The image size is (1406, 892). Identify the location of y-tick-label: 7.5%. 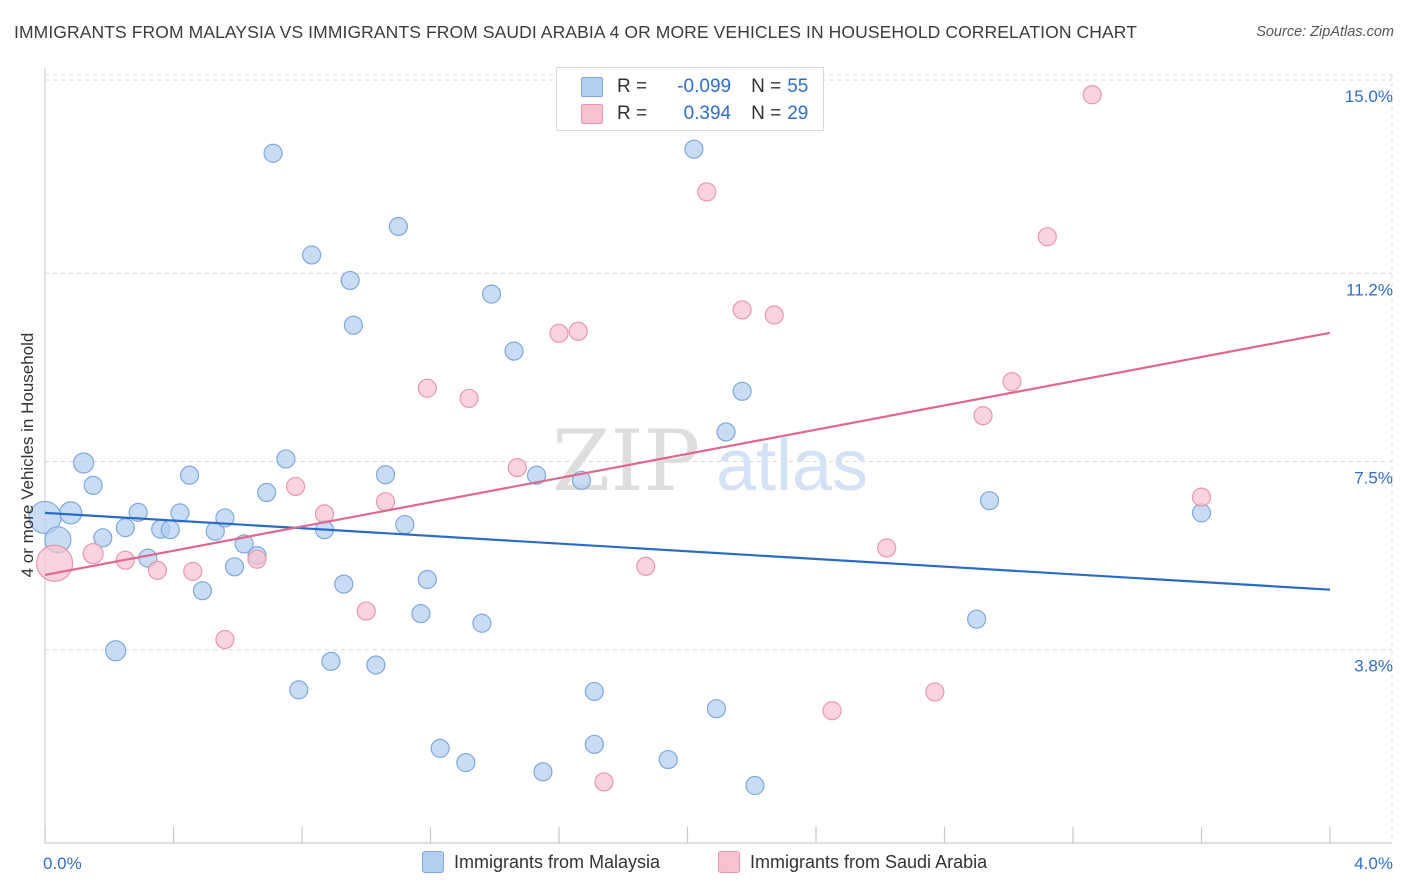
(1373, 478).